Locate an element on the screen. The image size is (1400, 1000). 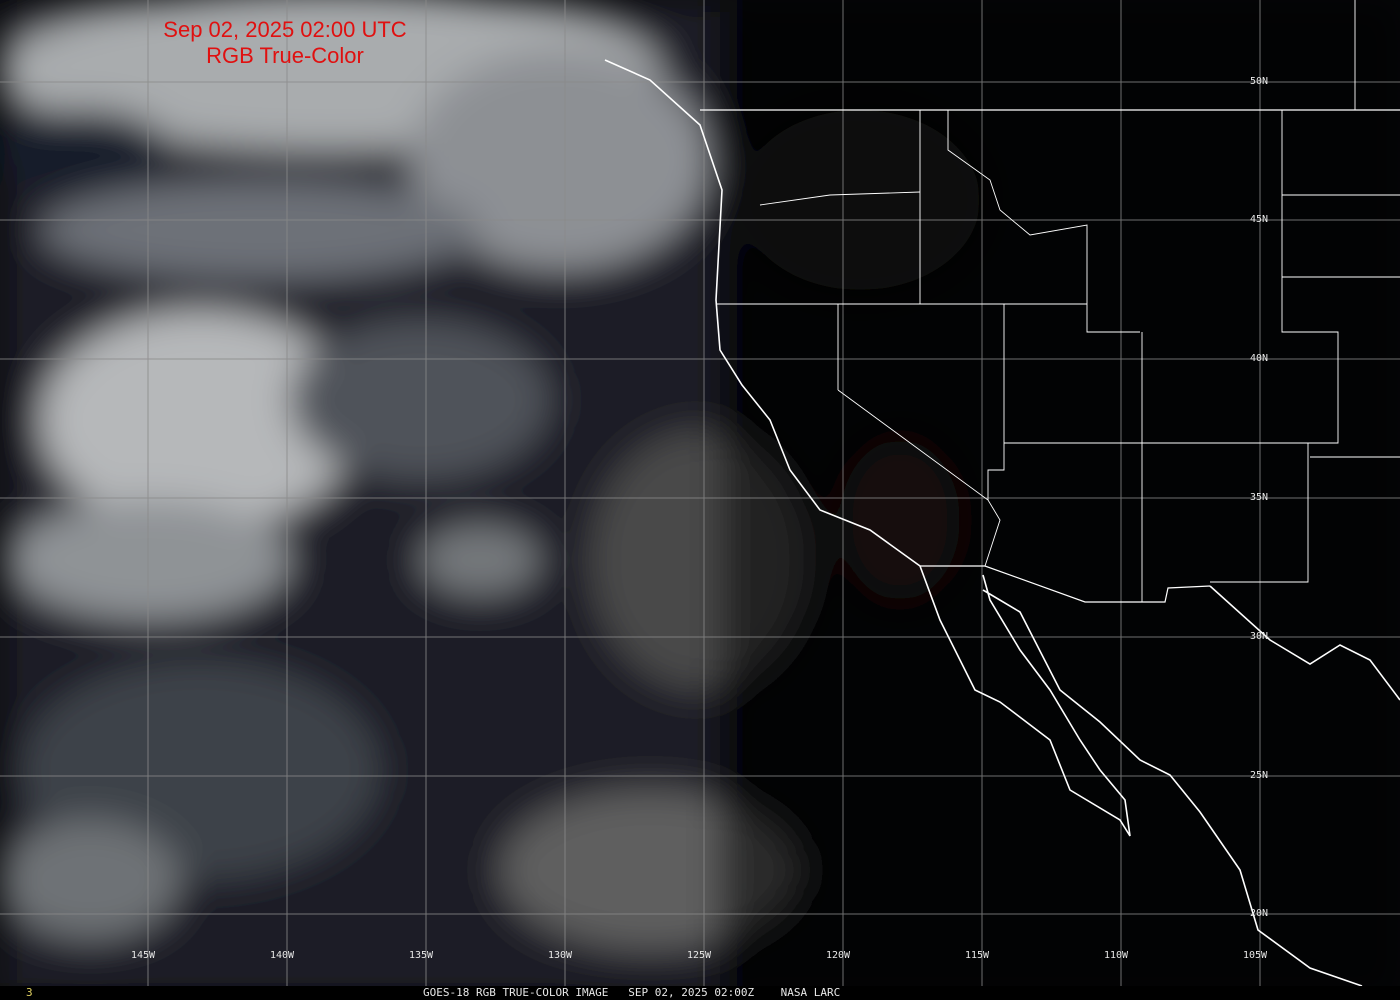
longitude-label: 110W is located at coordinates (1116, 955).